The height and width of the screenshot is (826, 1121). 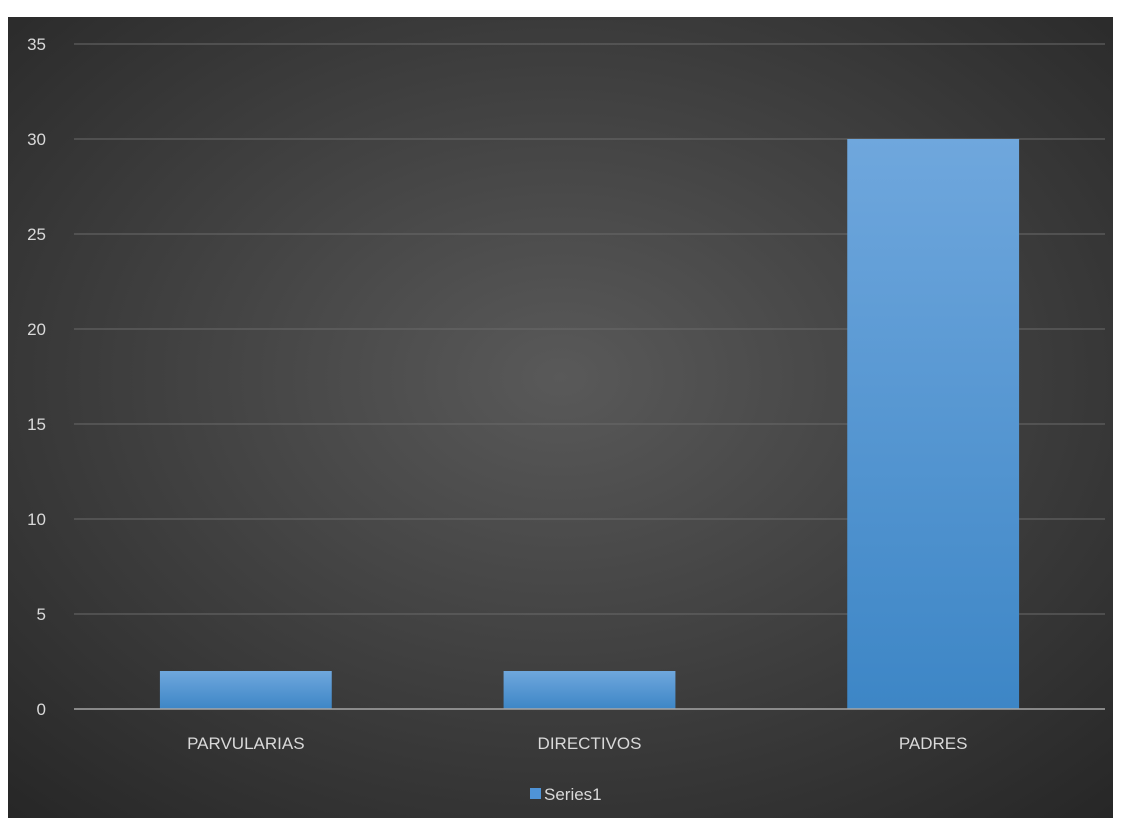 What do you see at coordinates (933, 743) in the screenshot?
I see `x-category-label-padres: PADRES` at bounding box center [933, 743].